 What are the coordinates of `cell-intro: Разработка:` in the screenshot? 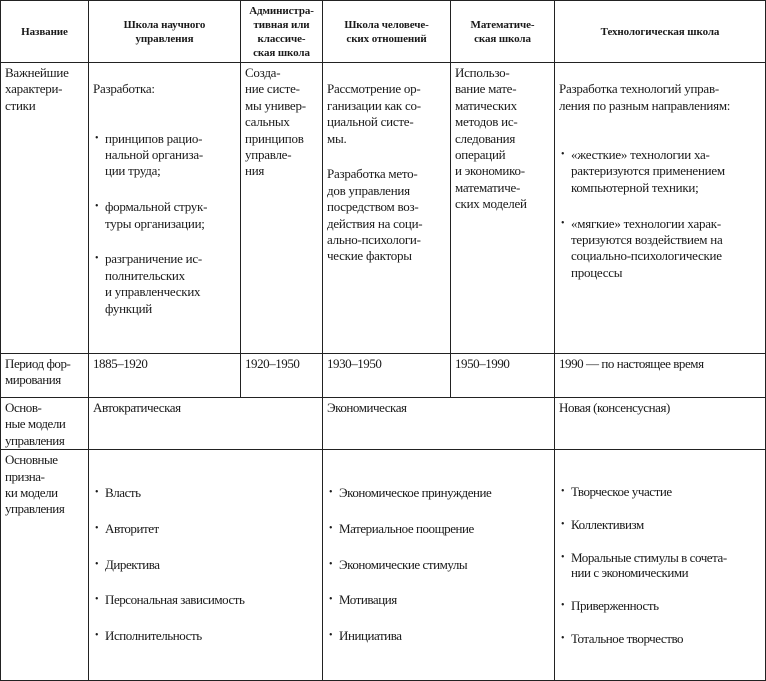 It's located at (124, 89).